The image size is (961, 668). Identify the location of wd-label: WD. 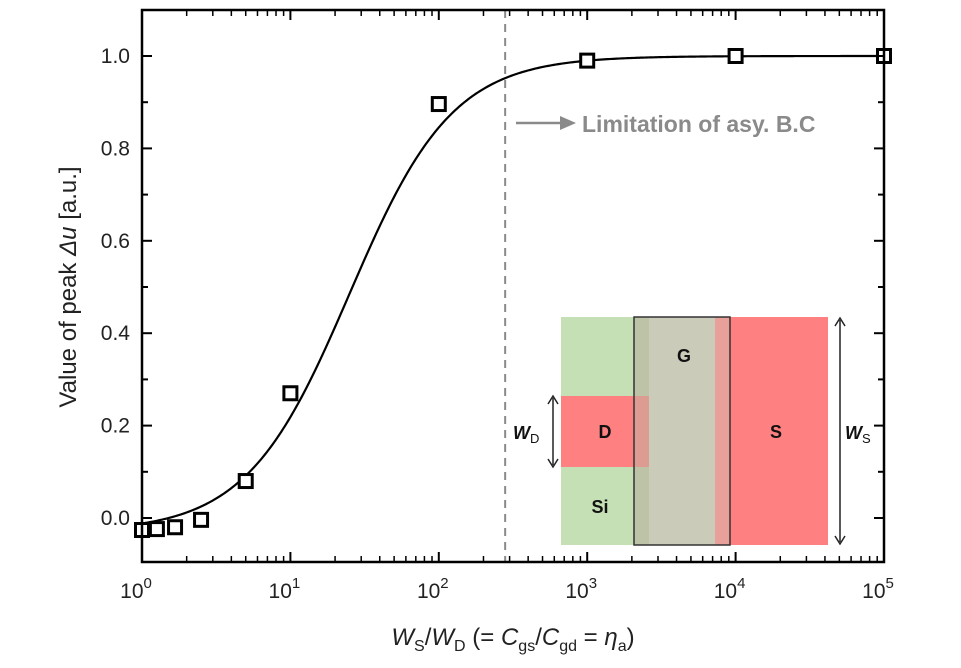
(526, 434).